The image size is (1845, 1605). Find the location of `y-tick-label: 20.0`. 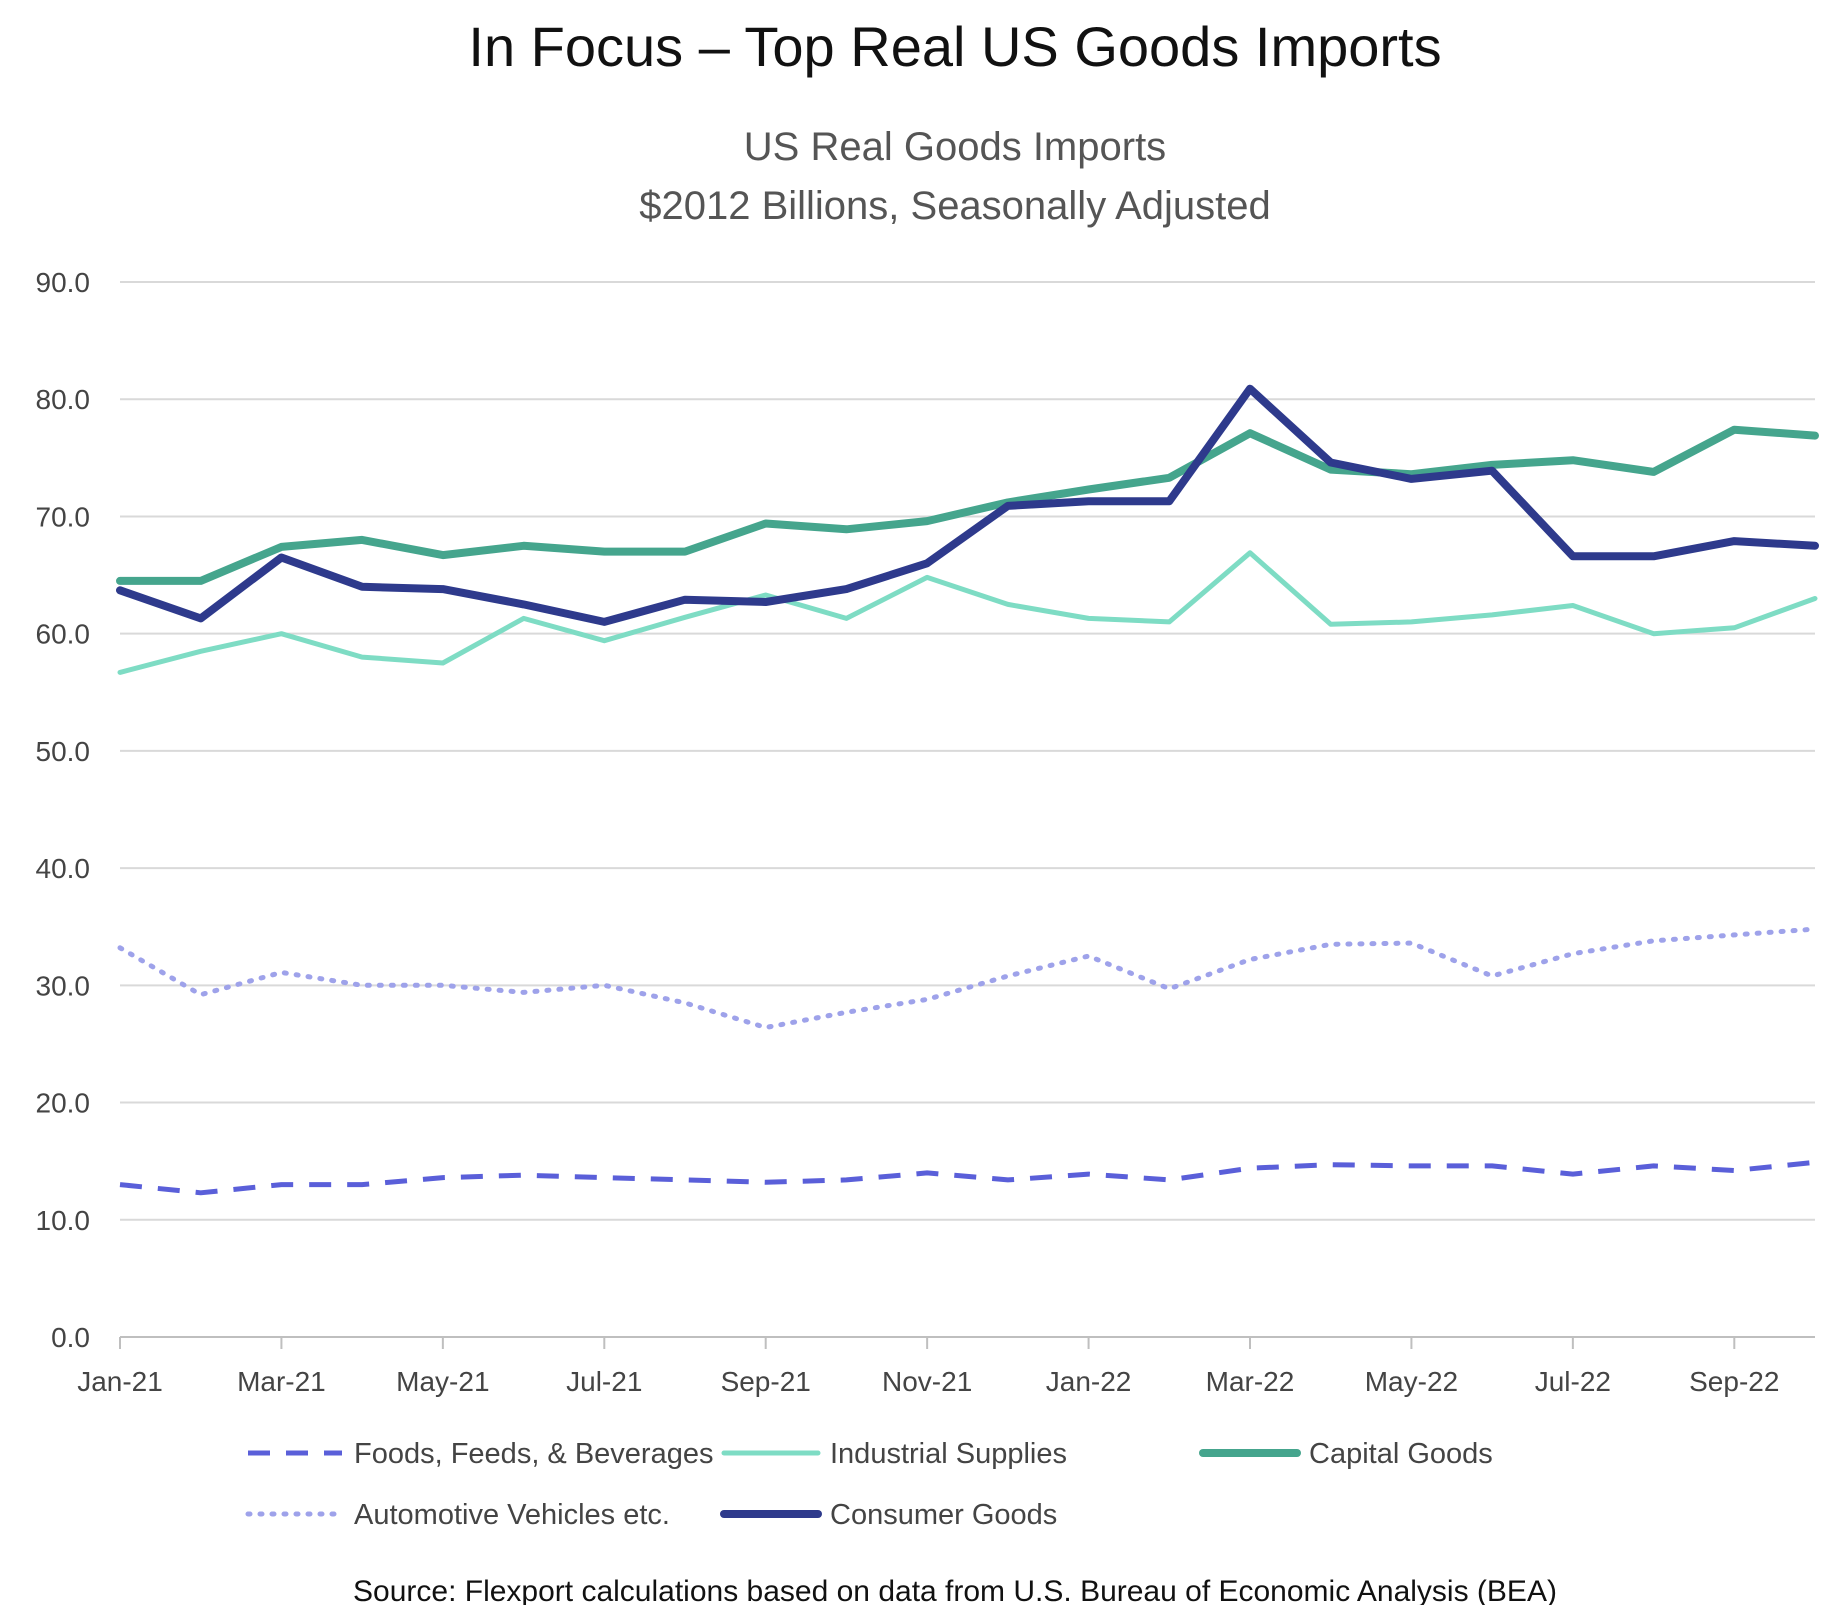

y-tick-label: 20.0 is located at coordinates (63, 1103).